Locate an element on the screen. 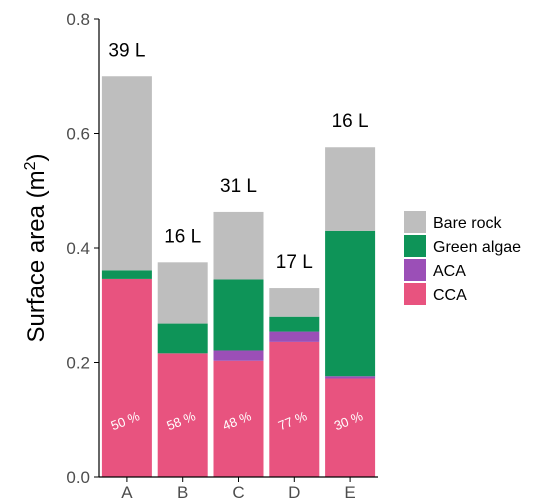 This screenshot has width=544, height=498. bar-C-green-algae is located at coordinates (238, 315).